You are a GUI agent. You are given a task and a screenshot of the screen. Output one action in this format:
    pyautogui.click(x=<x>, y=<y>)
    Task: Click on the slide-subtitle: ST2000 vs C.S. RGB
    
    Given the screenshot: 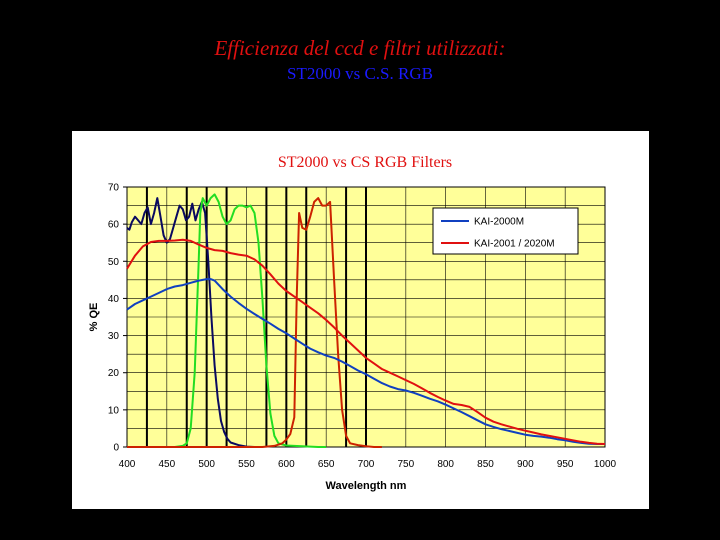 What is the action you would take?
    pyautogui.click(x=360, y=73)
    